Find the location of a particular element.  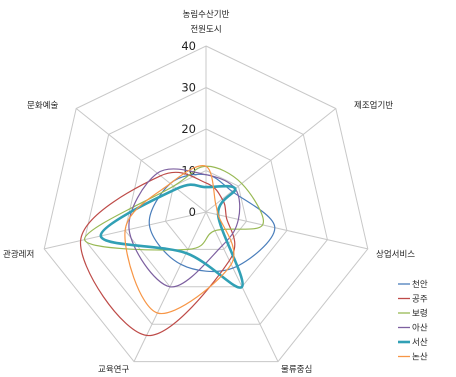

axis-label: 상업서비스 is located at coordinates (395, 254).